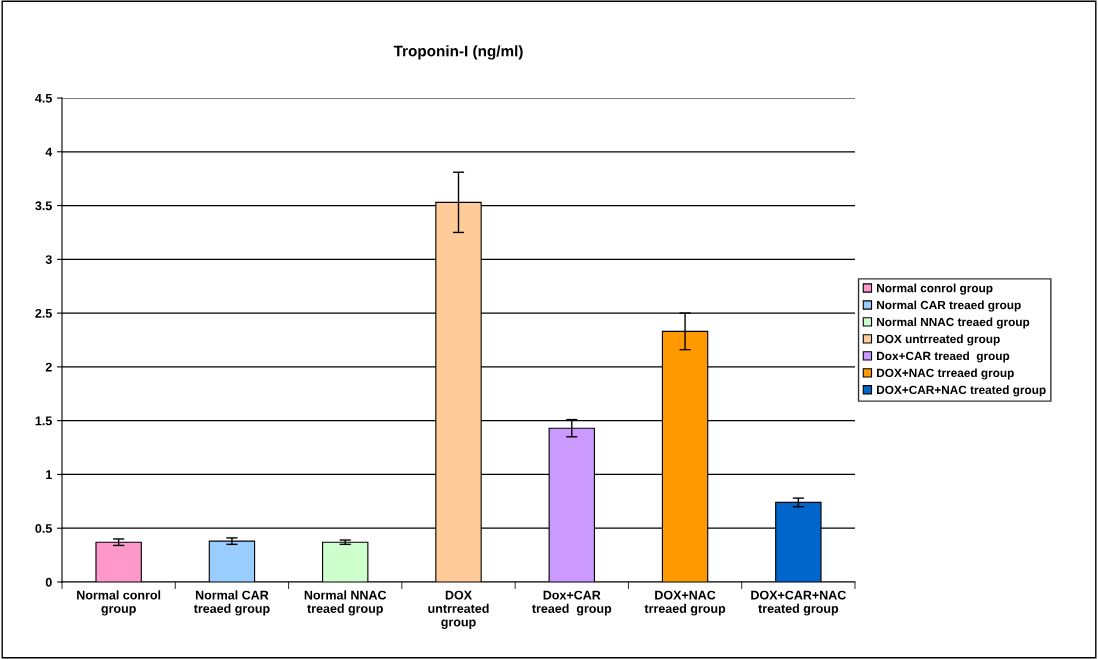 Image resolution: width=1098 pixels, height=659 pixels. What do you see at coordinates (458, 52) in the screenshot?
I see `chart-title: Troponin-I (ng/ml)` at bounding box center [458, 52].